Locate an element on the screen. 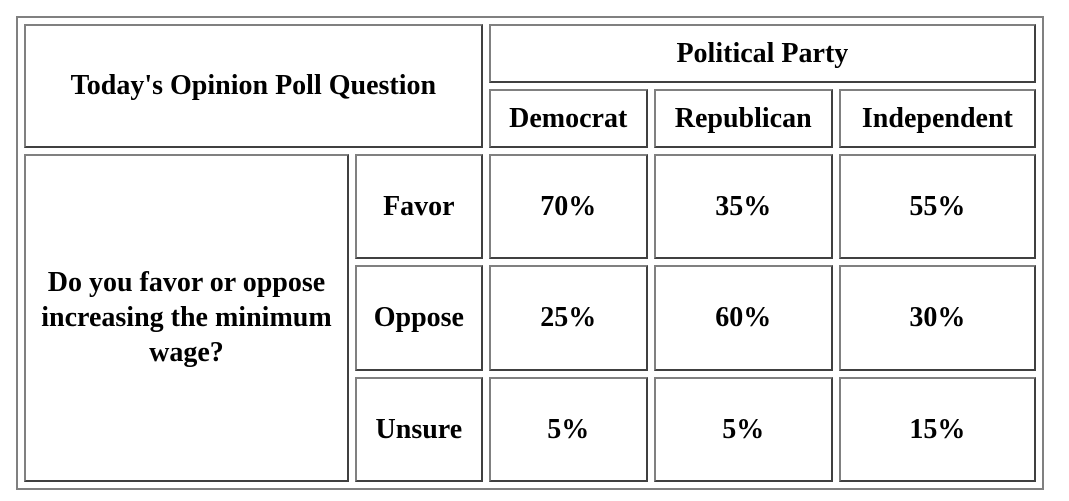 The height and width of the screenshot is (501, 1069). column-header-independent: Independent is located at coordinates (937, 118).